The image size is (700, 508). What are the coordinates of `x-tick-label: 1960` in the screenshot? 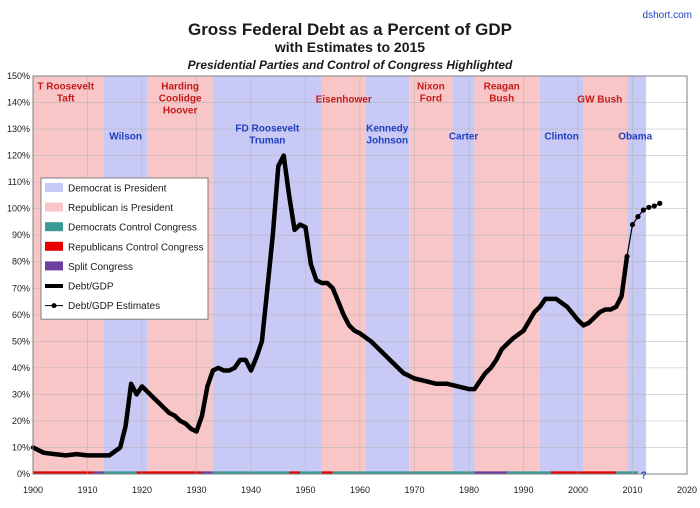 It's located at (360, 490).